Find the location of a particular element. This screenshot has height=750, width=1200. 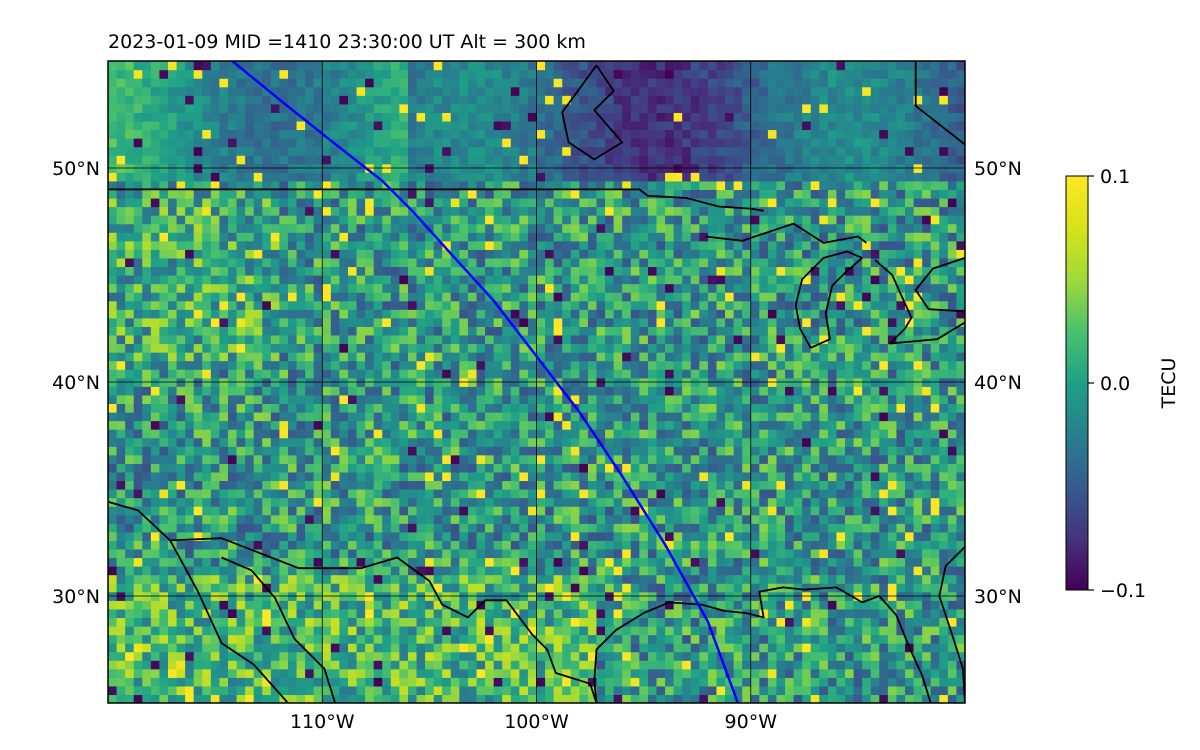

colorbar-tick-label: −0.1 is located at coordinates (1123, 591).